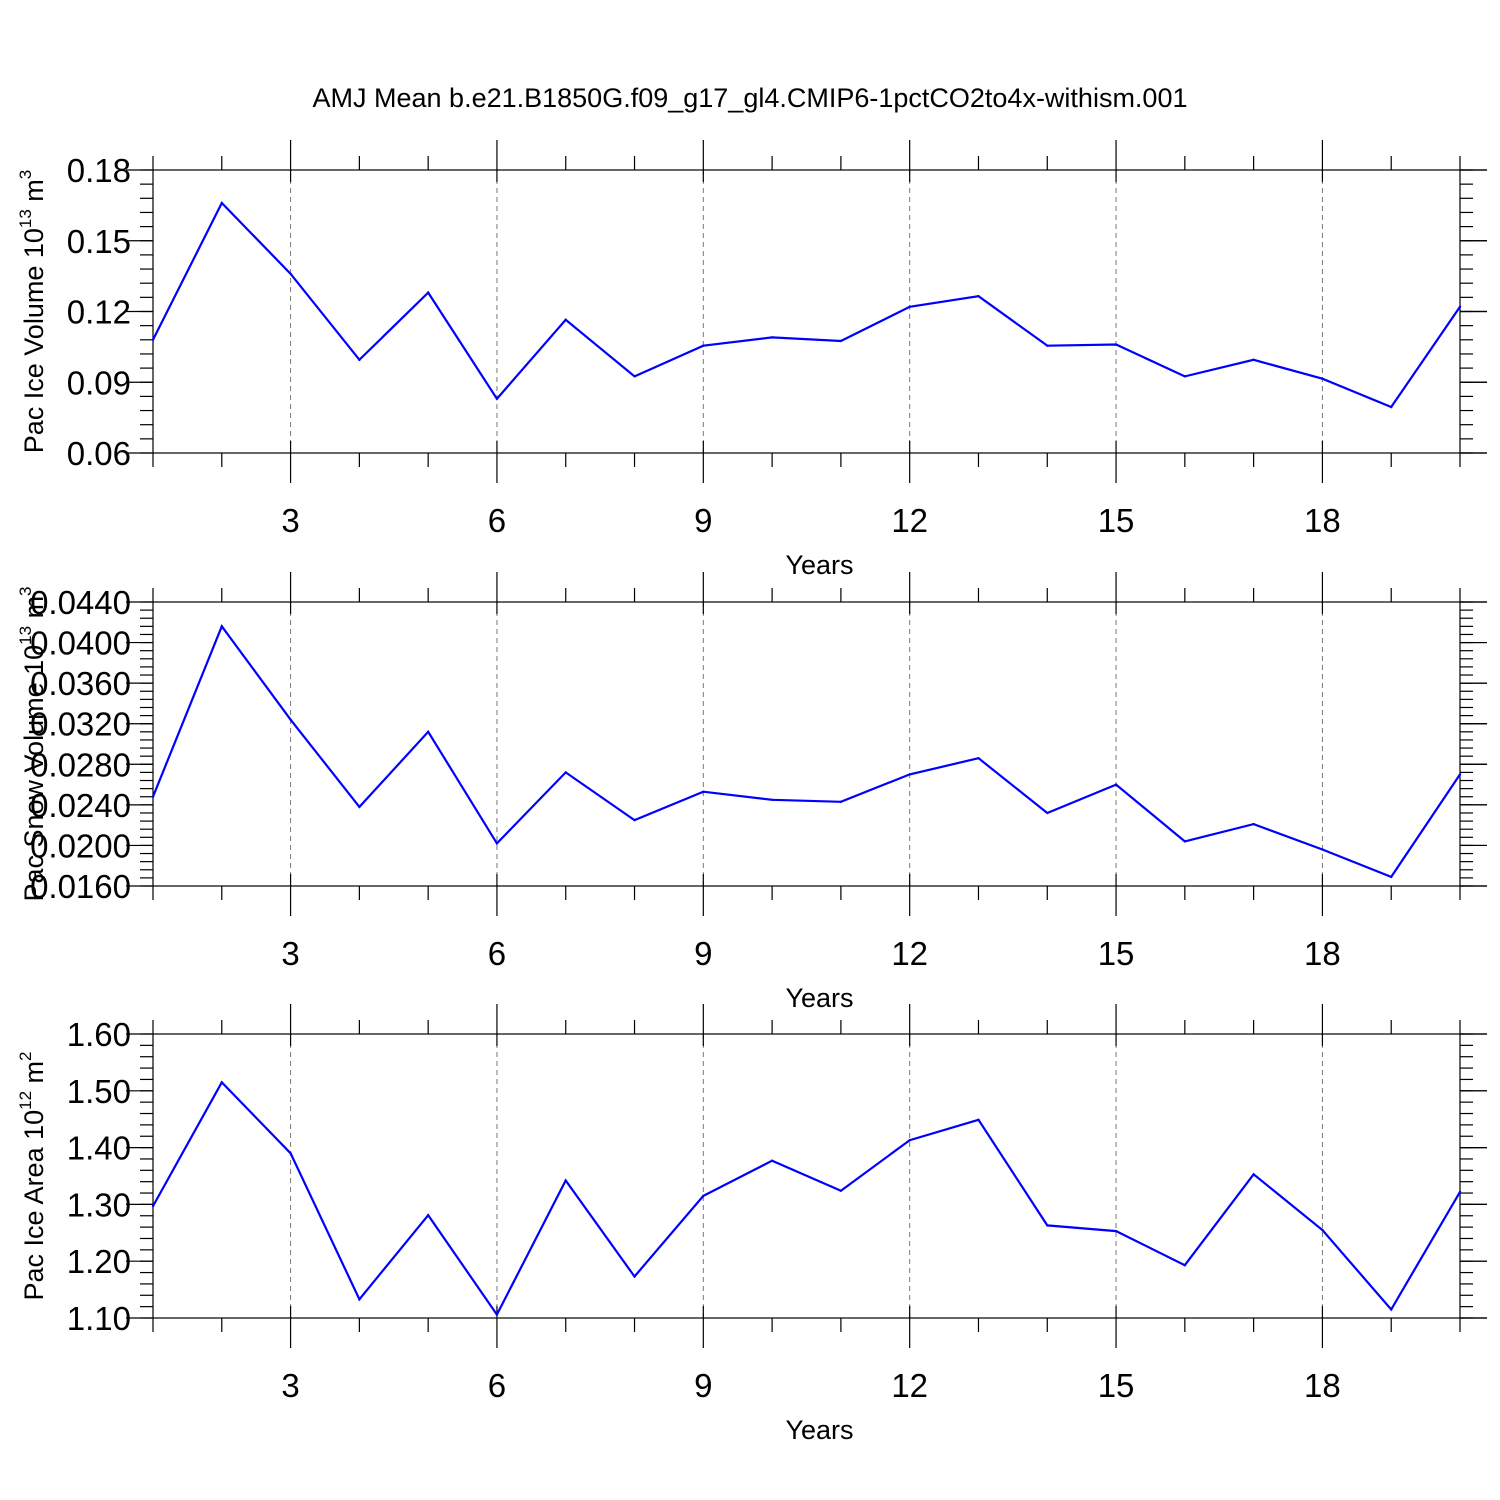 Image resolution: width=1500 pixels, height=1500 pixels. What do you see at coordinates (99, 453) in the screenshot?
I see `y-tick-label: 0.06` at bounding box center [99, 453].